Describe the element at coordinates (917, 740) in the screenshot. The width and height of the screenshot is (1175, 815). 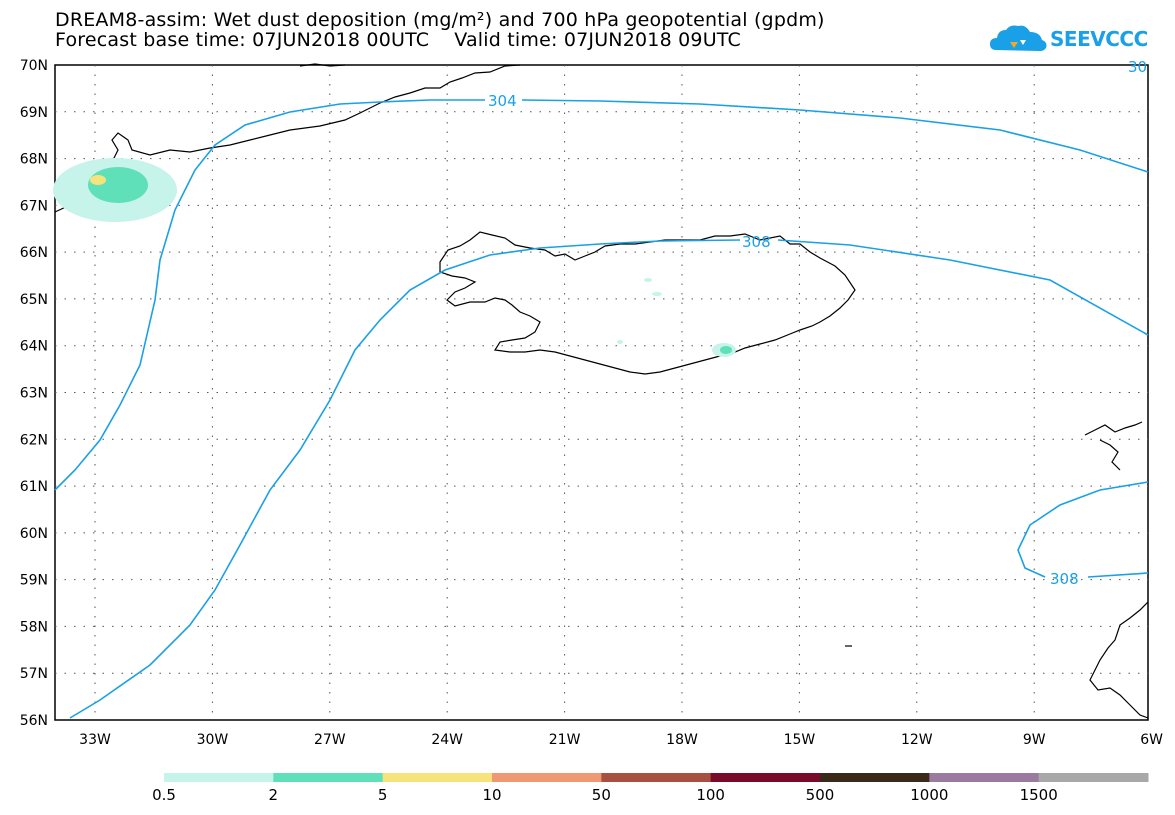
I see `lon-label: 12W` at that location.